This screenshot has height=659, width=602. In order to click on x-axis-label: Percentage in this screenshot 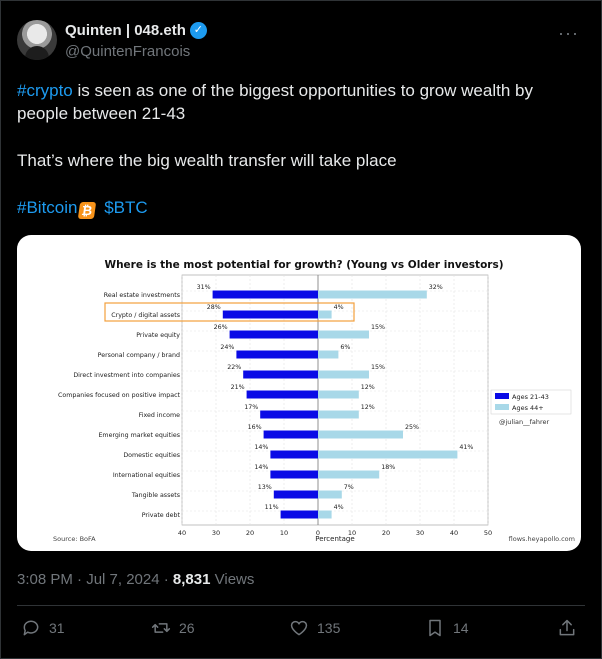, I will do `click(334, 539)`.